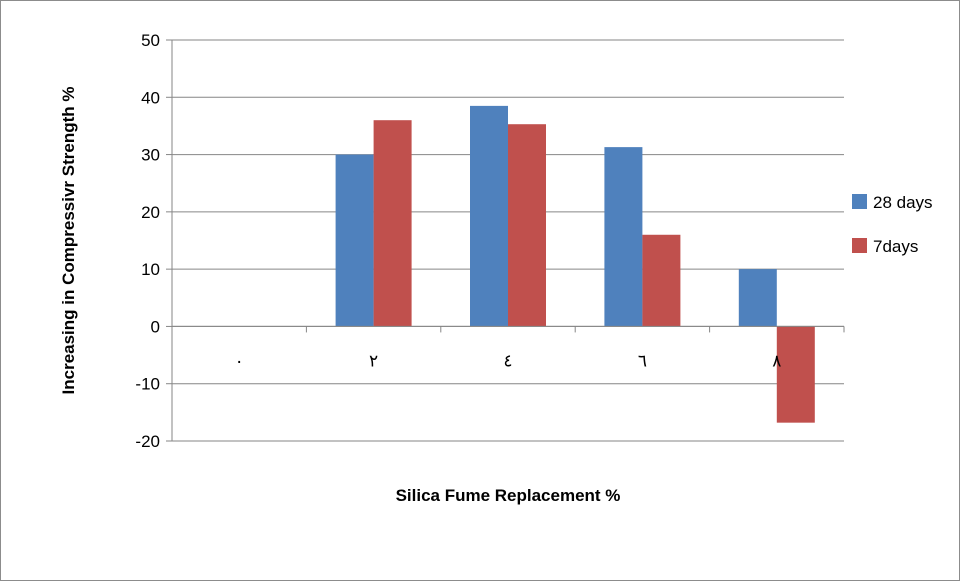 This screenshot has height=585, width=960. I want to click on category-label: ٠, so click(239, 361).